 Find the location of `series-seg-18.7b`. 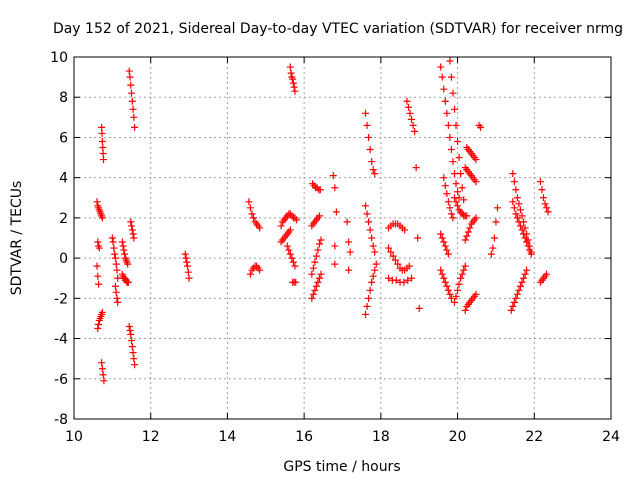

series-seg-18.7b is located at coordinates (417, 238).